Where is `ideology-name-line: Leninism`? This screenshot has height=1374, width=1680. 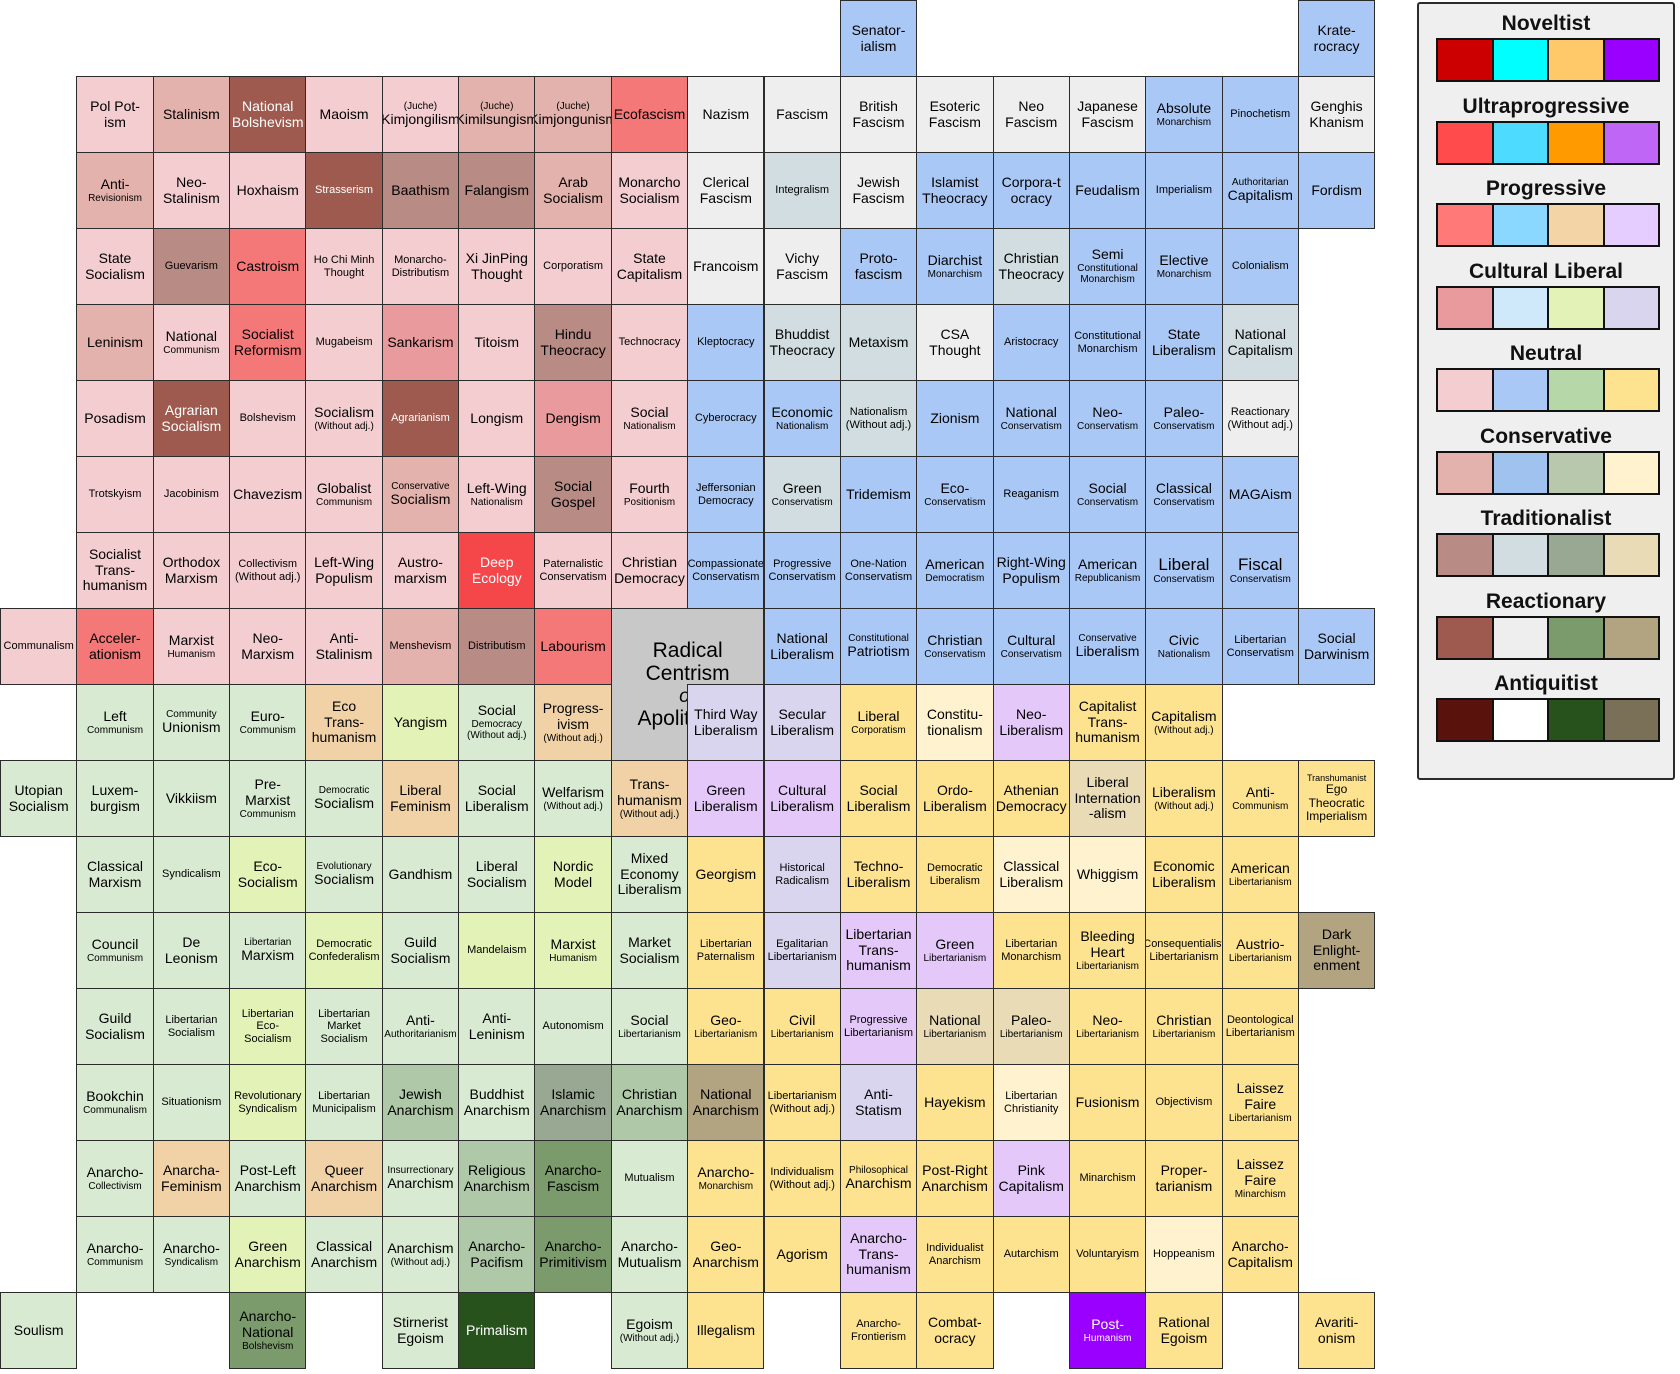
ideology-name-line: Leninism is located at coordinates (115, 341).